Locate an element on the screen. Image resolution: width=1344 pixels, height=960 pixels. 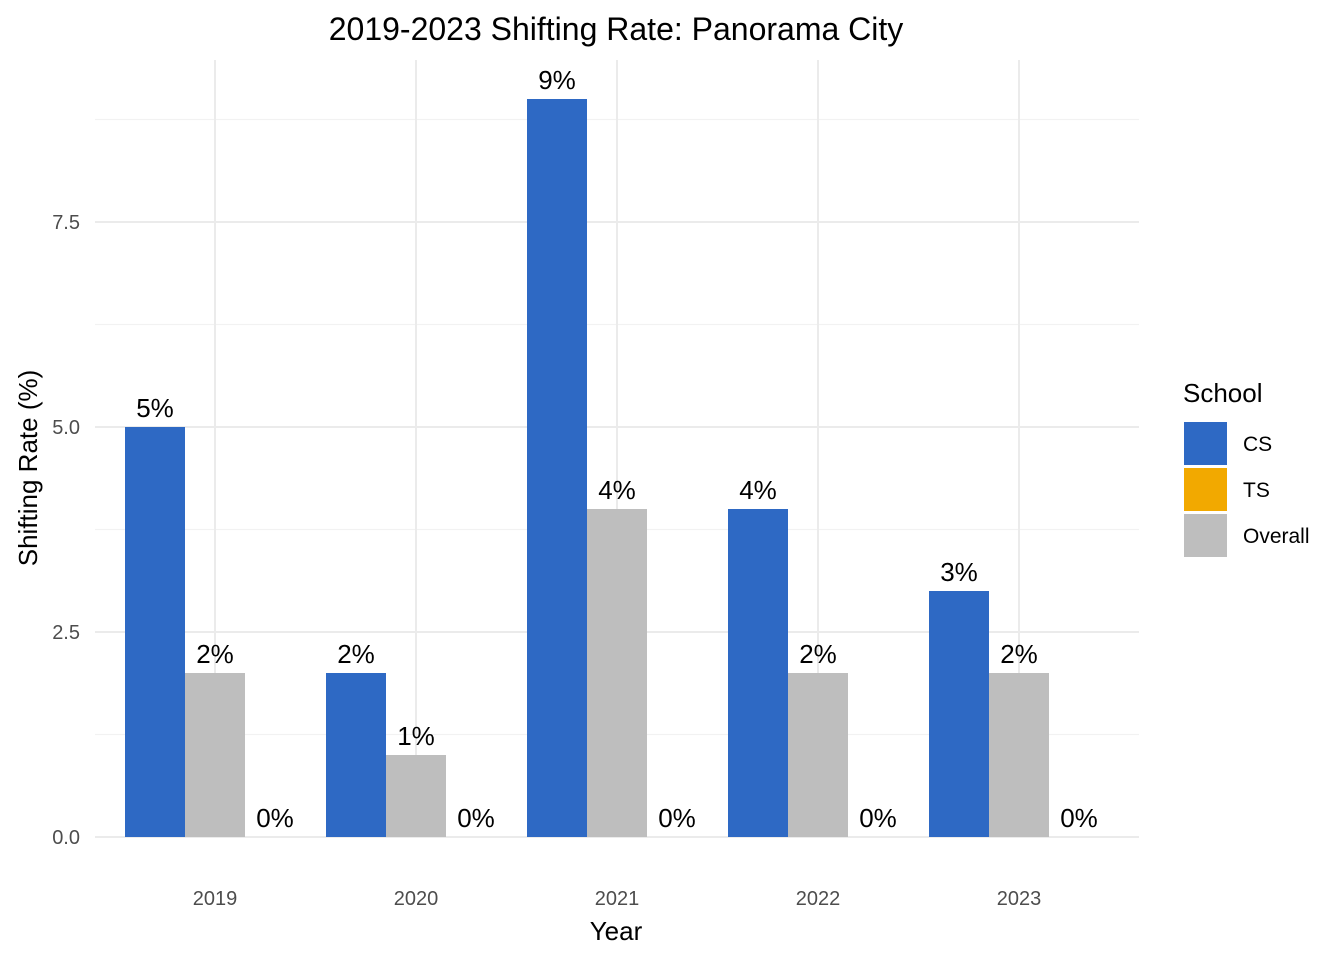
data-label-ts-2021: 0% is located at coordinates (677, 818).